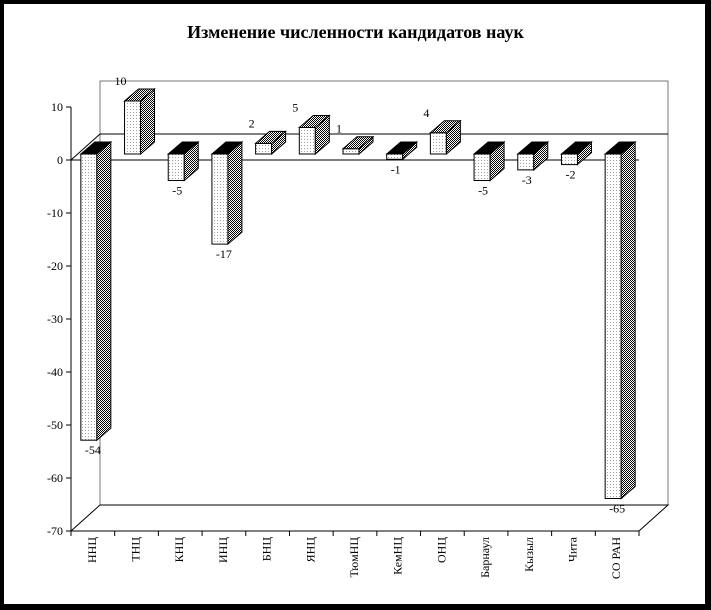  Describe the element at coordinates (267, 549) in the screenshot. I see `x-tick-label: БНЦ` at that location.